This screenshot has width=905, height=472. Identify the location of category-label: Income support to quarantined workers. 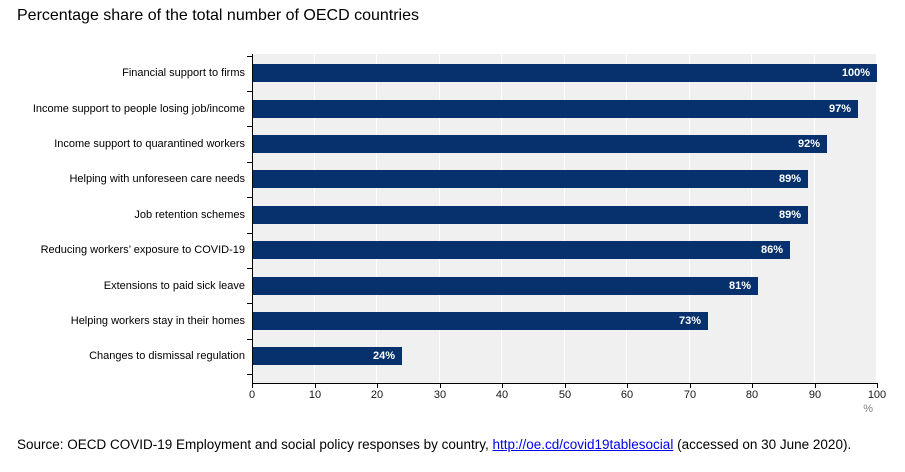
(149, 144).